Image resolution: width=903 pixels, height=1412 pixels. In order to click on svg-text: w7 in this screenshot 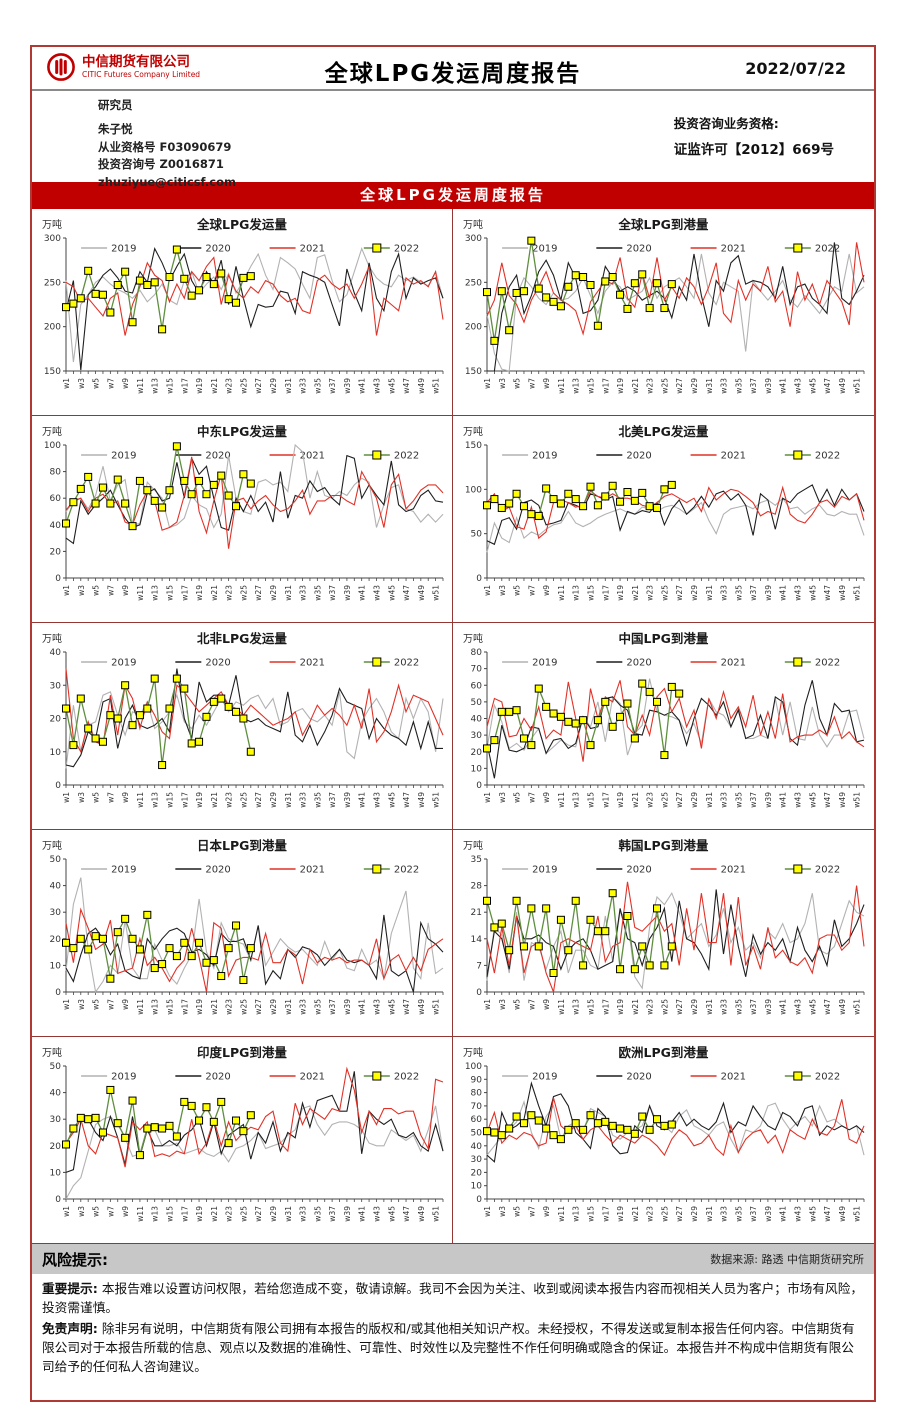, I will do `click(110, 590)`.